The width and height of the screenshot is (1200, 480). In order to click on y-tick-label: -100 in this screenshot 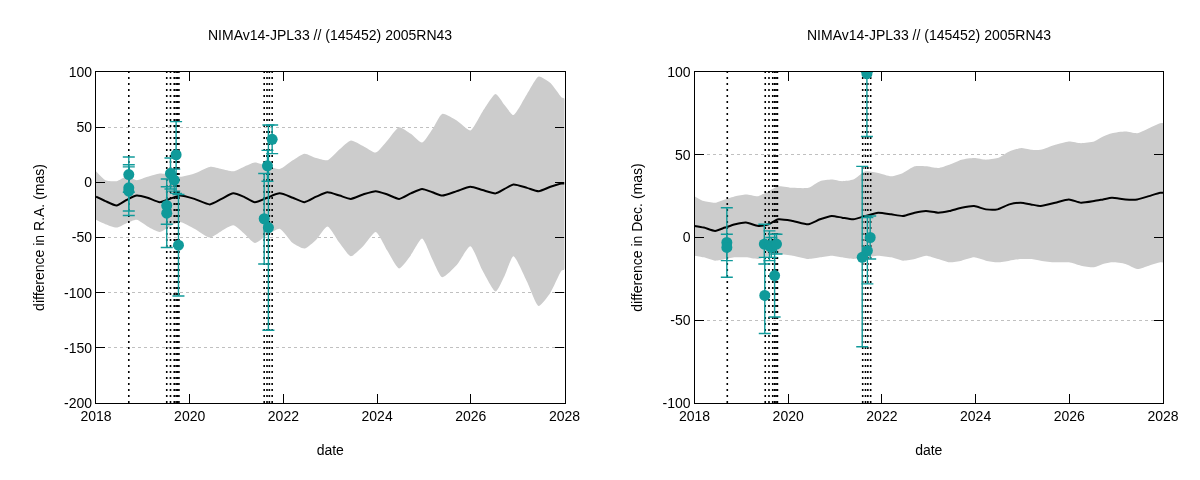, I will do `click(78, 292)`.